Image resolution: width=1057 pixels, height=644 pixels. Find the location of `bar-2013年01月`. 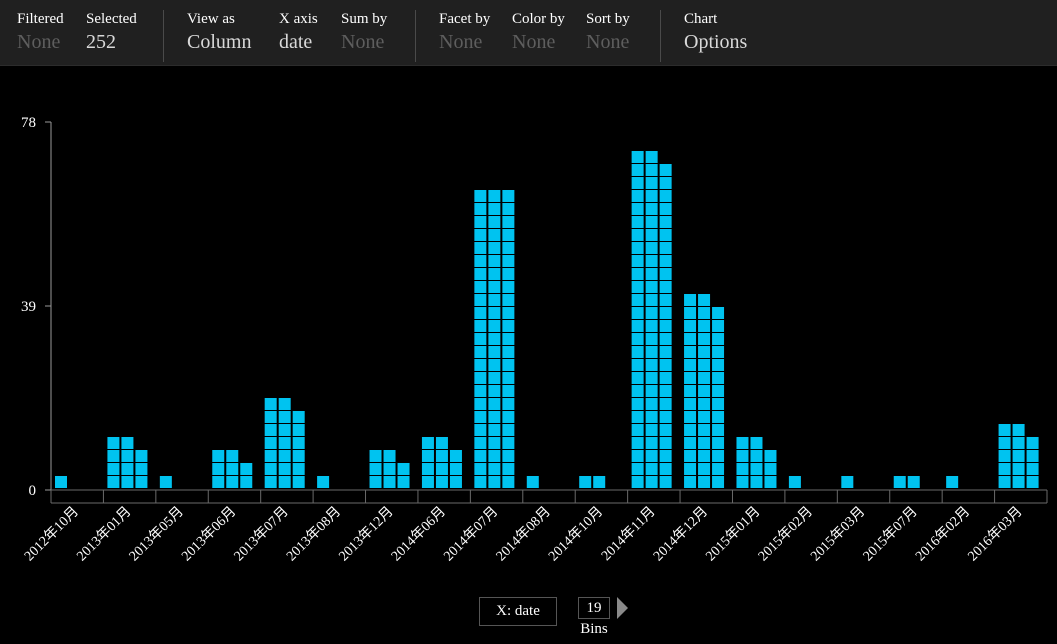

bar-2013年01月 is located at coordinates (127, 462).